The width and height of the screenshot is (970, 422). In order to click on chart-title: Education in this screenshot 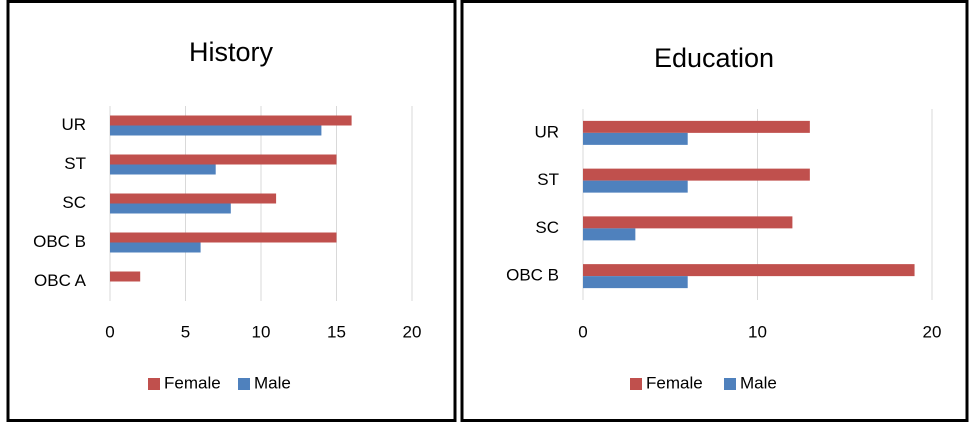, I will do `click(714, 58)`.